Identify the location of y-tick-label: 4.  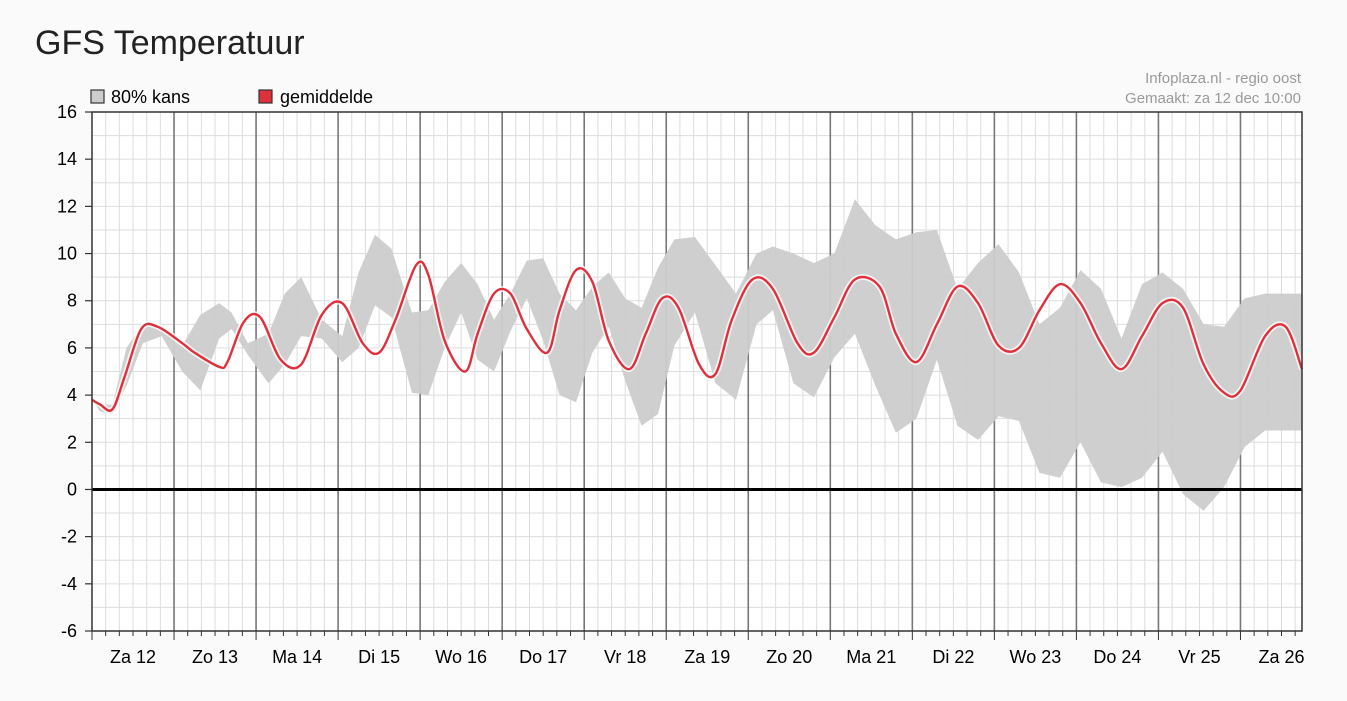
(72, 395).